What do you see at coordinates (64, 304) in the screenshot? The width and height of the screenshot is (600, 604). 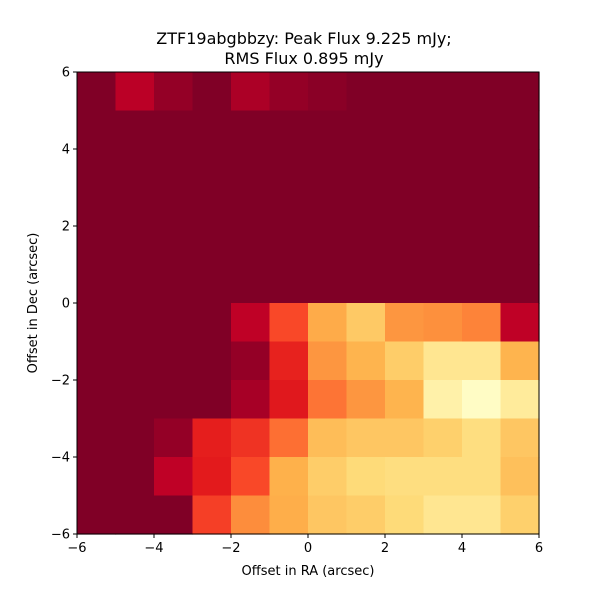 I see `y-axis-ticks: −6 −4 −2 0 2 4 6` at bounding box center [64, 304].